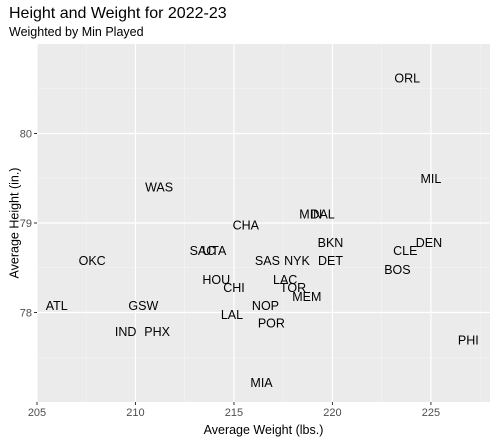 Image resolution: width=500 pixels, height=440 pixels. What do you see at coordinates (330, 261) in the screenshot?
I see `point-label-det: DET` at bounding box center [330, 261].